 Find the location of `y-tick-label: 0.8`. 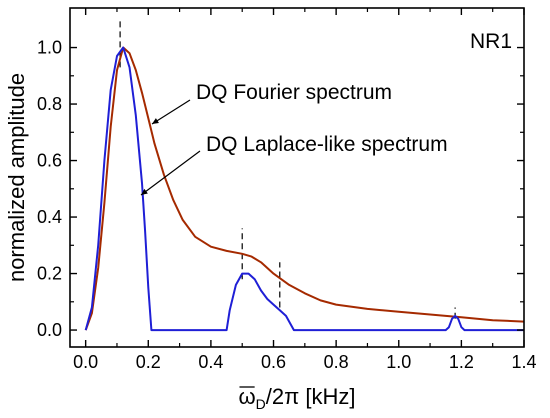

y-tick-label: 0.8 is located at coordinates (49, 104).